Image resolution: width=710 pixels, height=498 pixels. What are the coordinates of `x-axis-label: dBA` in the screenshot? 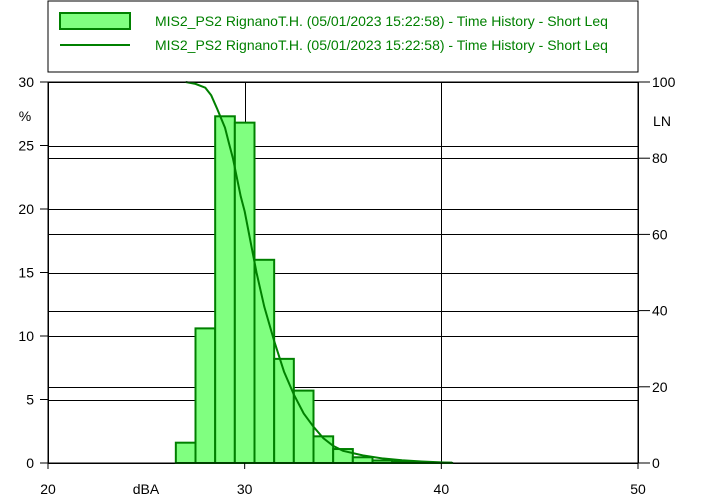 It's located at (146, 489).